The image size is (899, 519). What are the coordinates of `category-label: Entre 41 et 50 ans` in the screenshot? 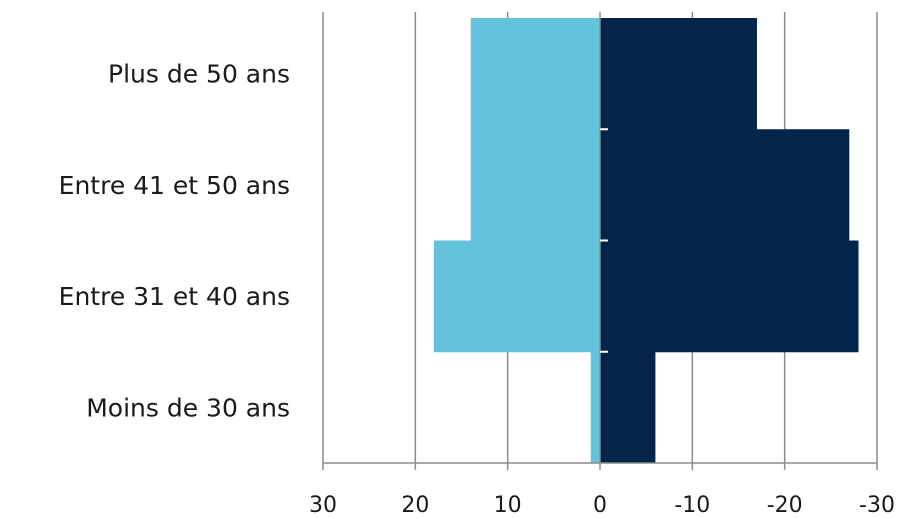 It's located at (174, 185).